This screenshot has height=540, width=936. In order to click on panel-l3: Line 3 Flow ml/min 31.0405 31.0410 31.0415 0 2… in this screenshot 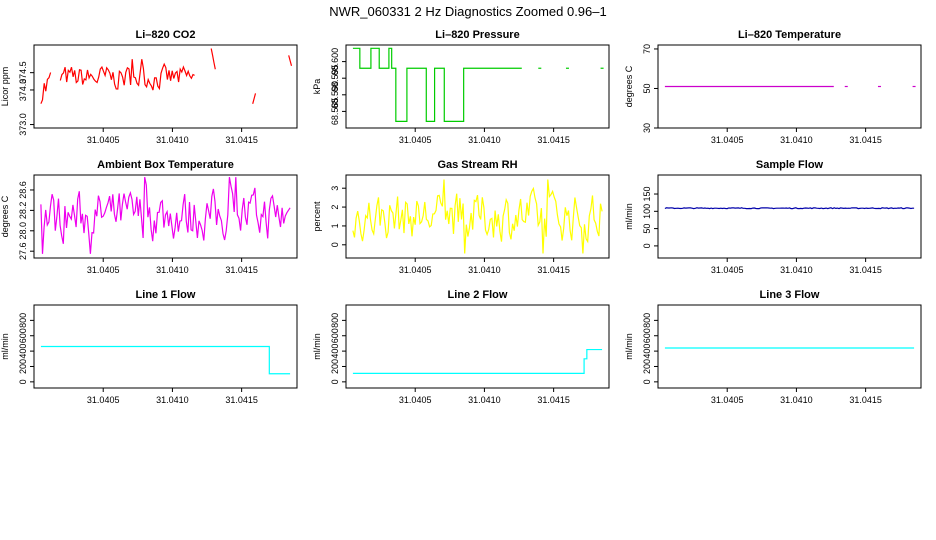, I will do `click(773, 347)`.